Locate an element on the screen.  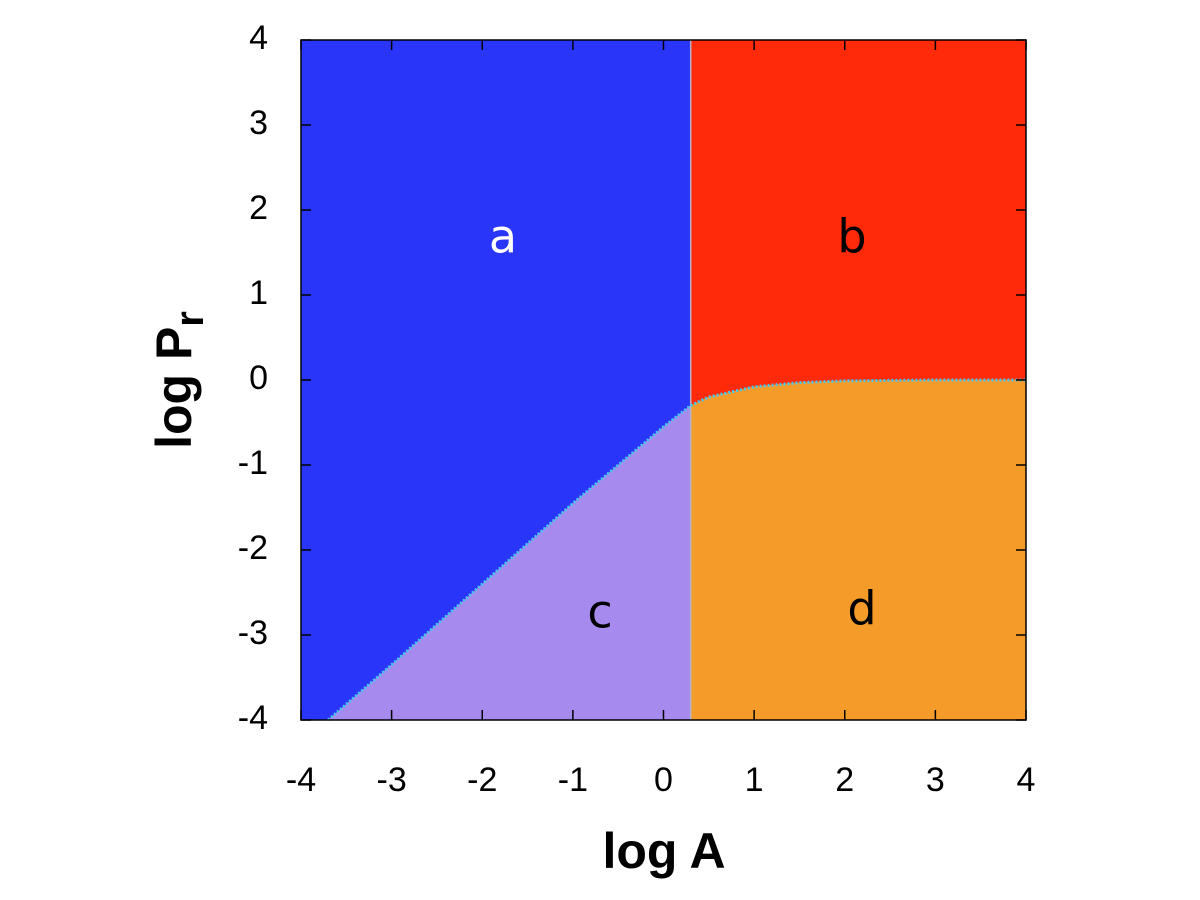
x-tick-label: -1 is located at coordinates (573, 780).